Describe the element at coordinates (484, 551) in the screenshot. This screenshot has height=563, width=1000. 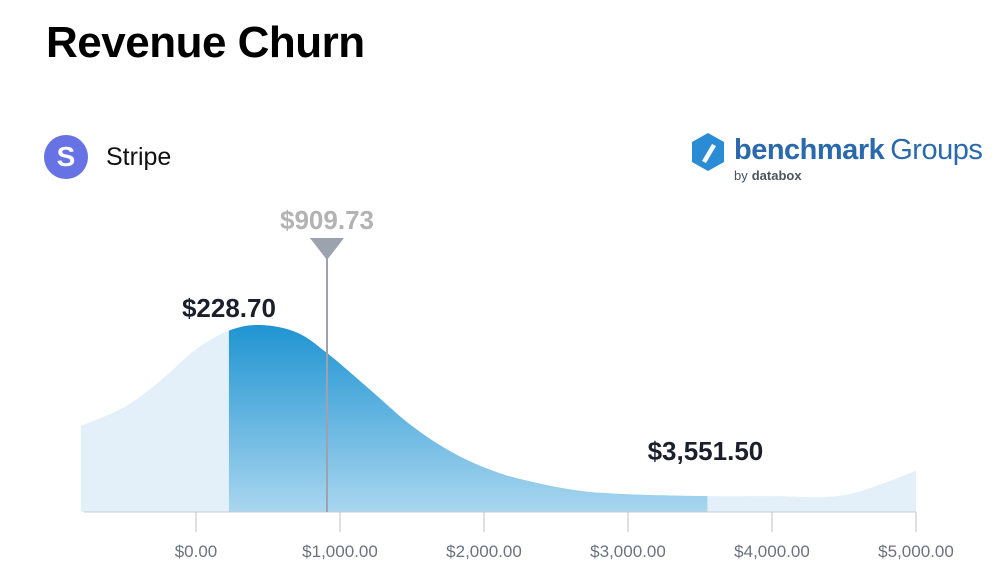
I see `x-tick-label: $2,000.00` at that location.